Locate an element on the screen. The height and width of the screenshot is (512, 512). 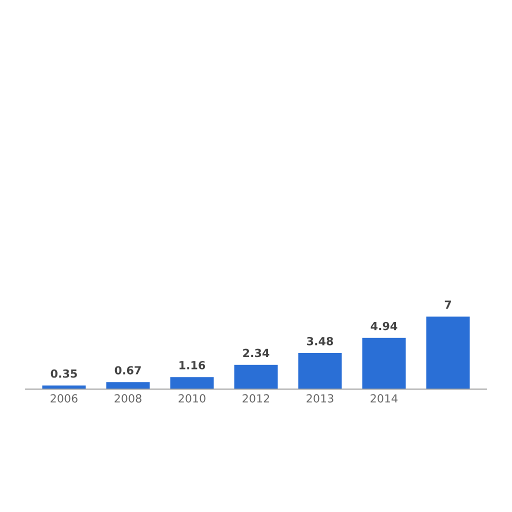
x-tick-label: 2014 is located at coordinates (384, 398).